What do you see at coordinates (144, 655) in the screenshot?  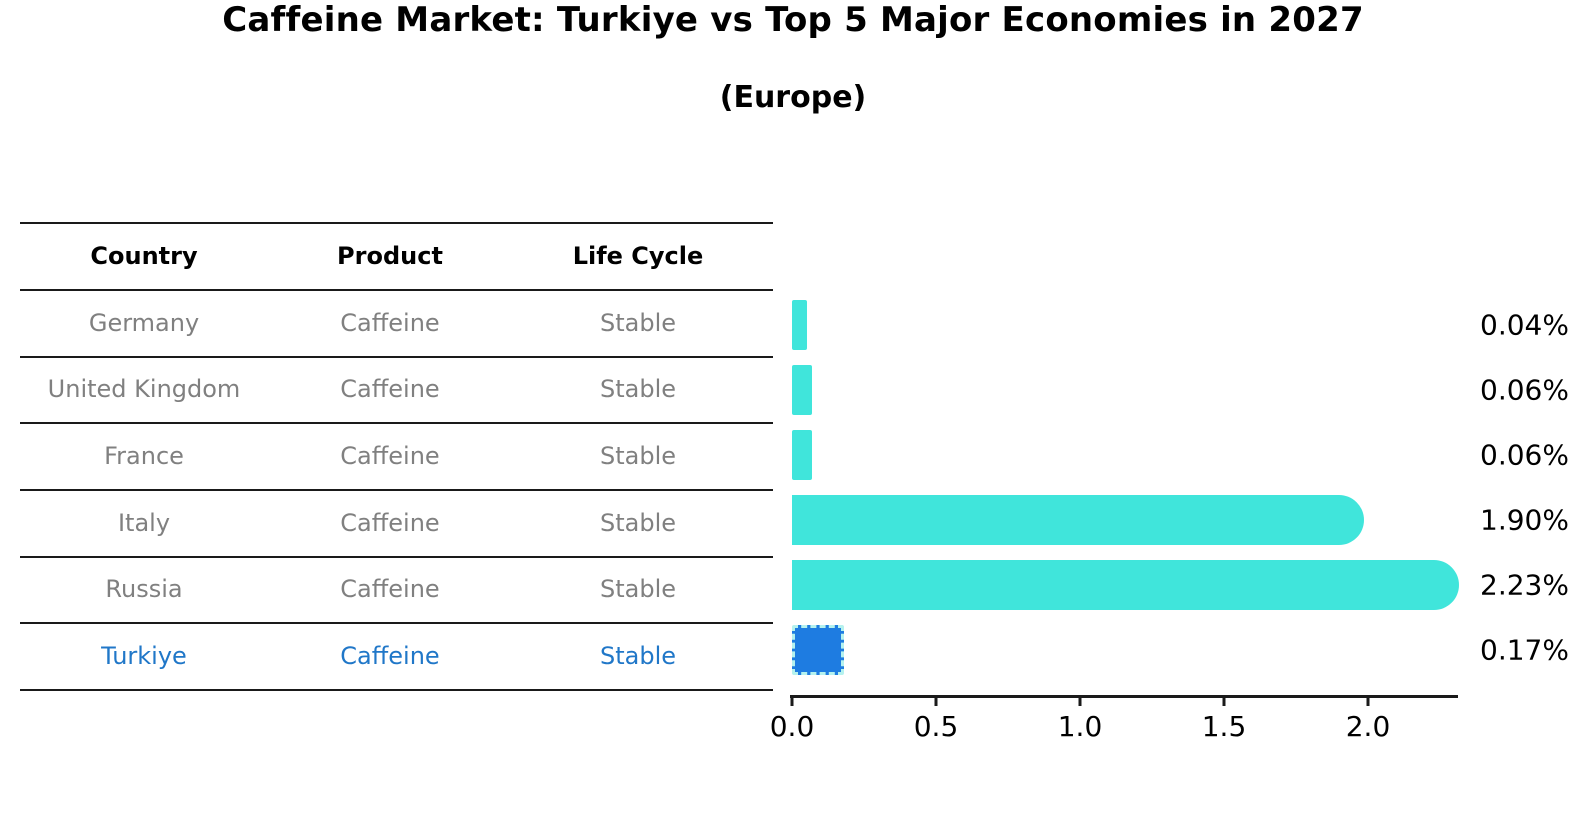 I see `table-cell-country: Turkiye` at bounding box center [144, 655].